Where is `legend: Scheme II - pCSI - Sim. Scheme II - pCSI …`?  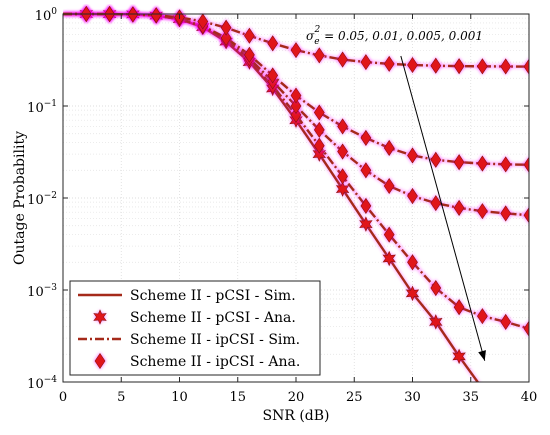 legend: Scheme II - pCSI - Sim. Scheme II - pCSI … is located at coordinates (195, 328).